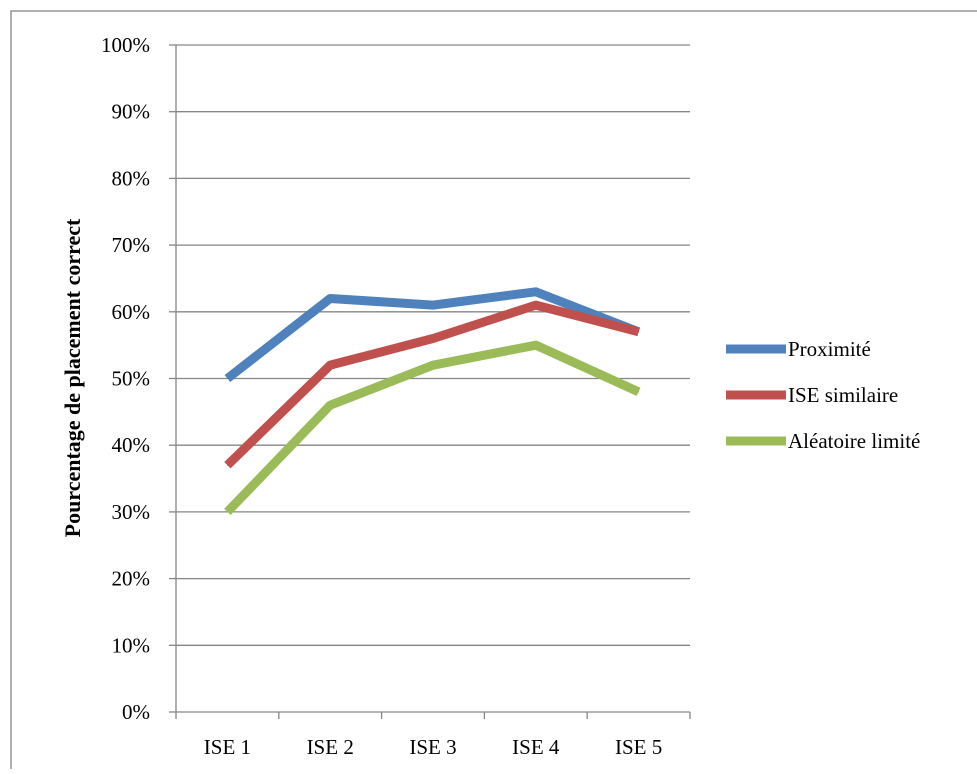 The image size is (977, 774). Describe the element at coordinates (536, 747) in the screenshot. I see `x-tick-label: ISE 4` at that location.